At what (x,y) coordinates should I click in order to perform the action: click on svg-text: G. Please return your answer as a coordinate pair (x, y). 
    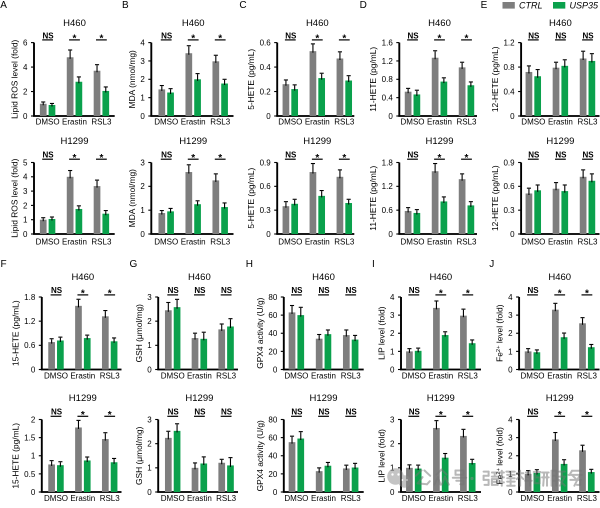
    Looking at the image, I should click on (134, 264).